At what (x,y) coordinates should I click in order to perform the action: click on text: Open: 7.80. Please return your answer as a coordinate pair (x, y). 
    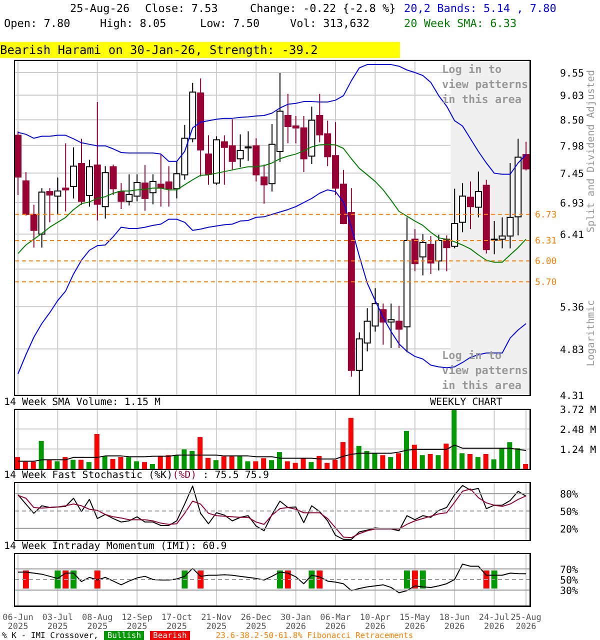
    Looking at the image, I should click on (37, 23).